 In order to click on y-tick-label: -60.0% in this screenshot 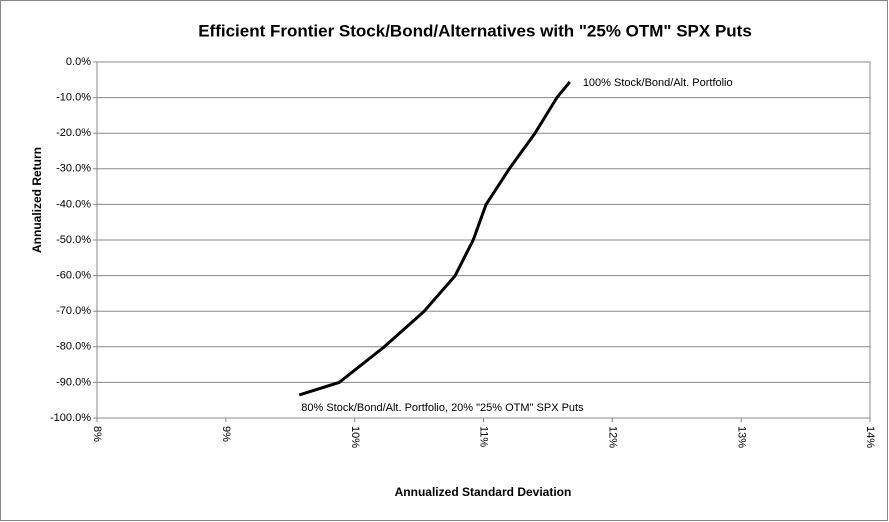, I will do `click(73, 276)`.